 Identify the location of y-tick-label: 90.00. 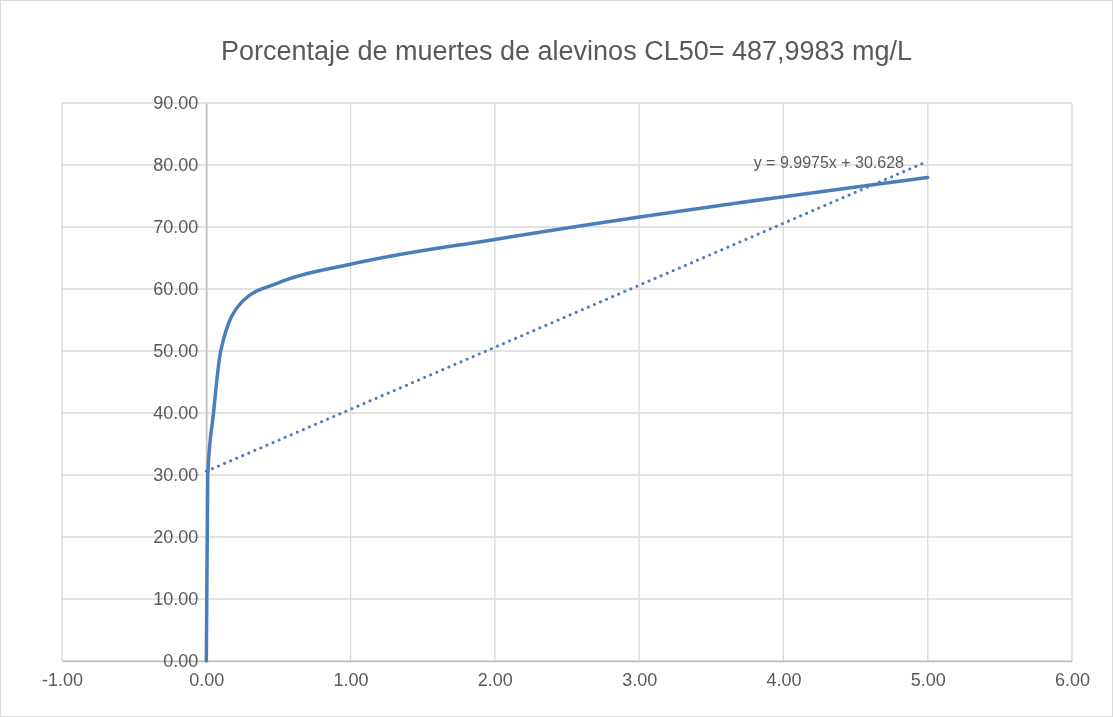
(176, 103).